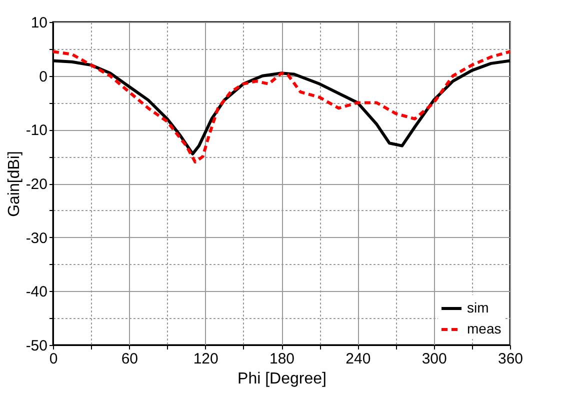 This screenshot has width=568, height=403. Describe the element at coordinates (53, 359) in the screenshot. I see `x-tick-label: 0` at that location.